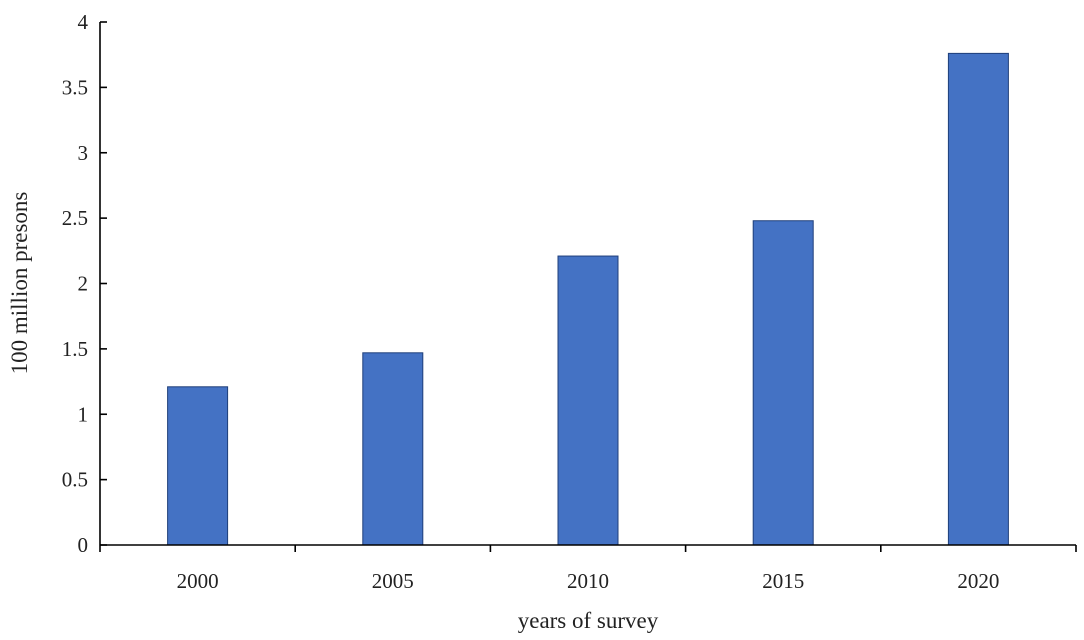 This screenshot has width=1084, height=640. Describe the element at coordinates (783, 383) in the screenshot. I see `bar-2015` at that location.